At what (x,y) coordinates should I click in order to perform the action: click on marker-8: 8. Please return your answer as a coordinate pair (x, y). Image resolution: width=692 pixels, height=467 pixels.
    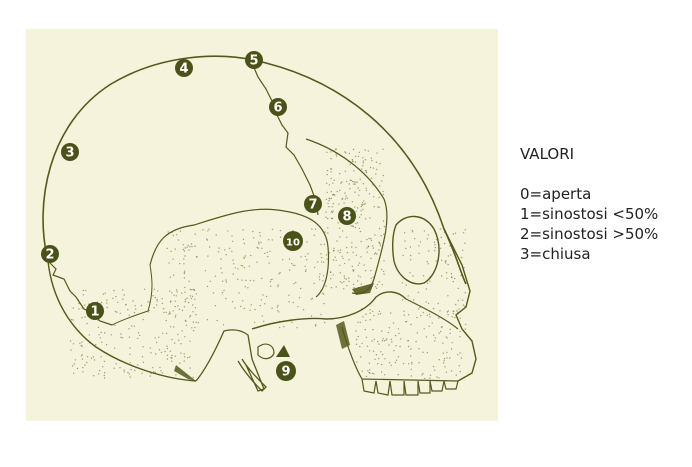
    Looking at the image, I should click on (347, 216).